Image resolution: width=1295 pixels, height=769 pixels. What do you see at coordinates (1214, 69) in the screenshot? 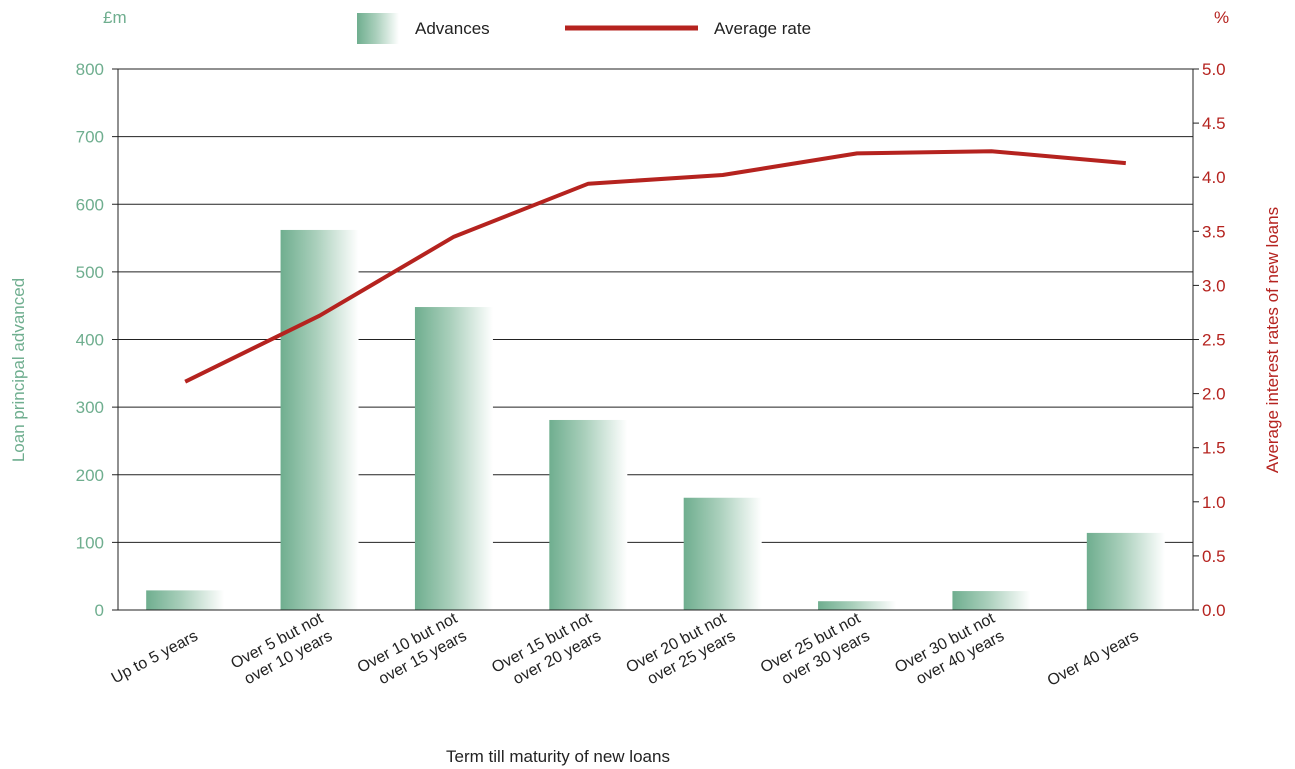
I see `right-tick-label: 5.0` at bounding box center [1214, 69].